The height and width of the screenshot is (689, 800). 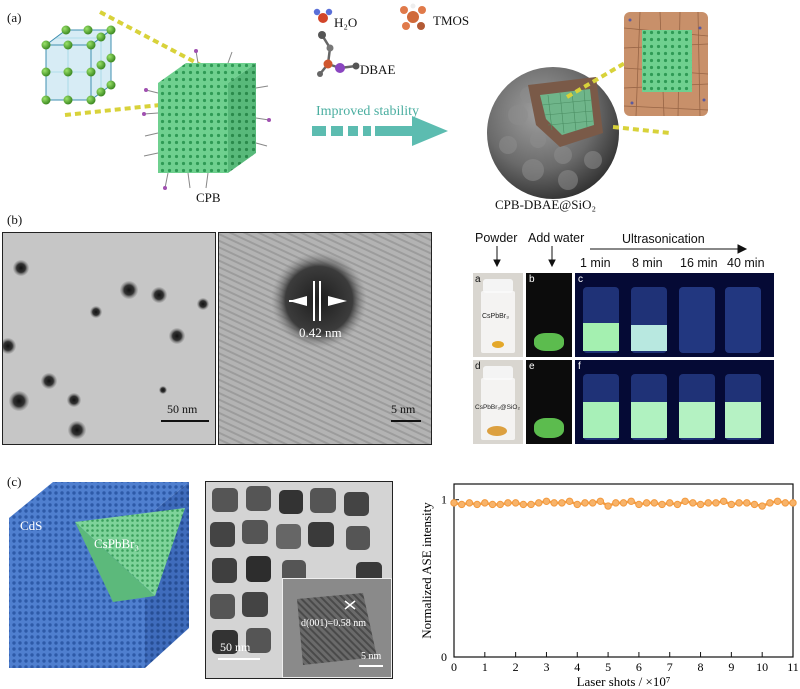 What do you see at coordinates (346, 22) in the screenshot?
I see `water-label: H₂O` at bounding box center [346, 22].